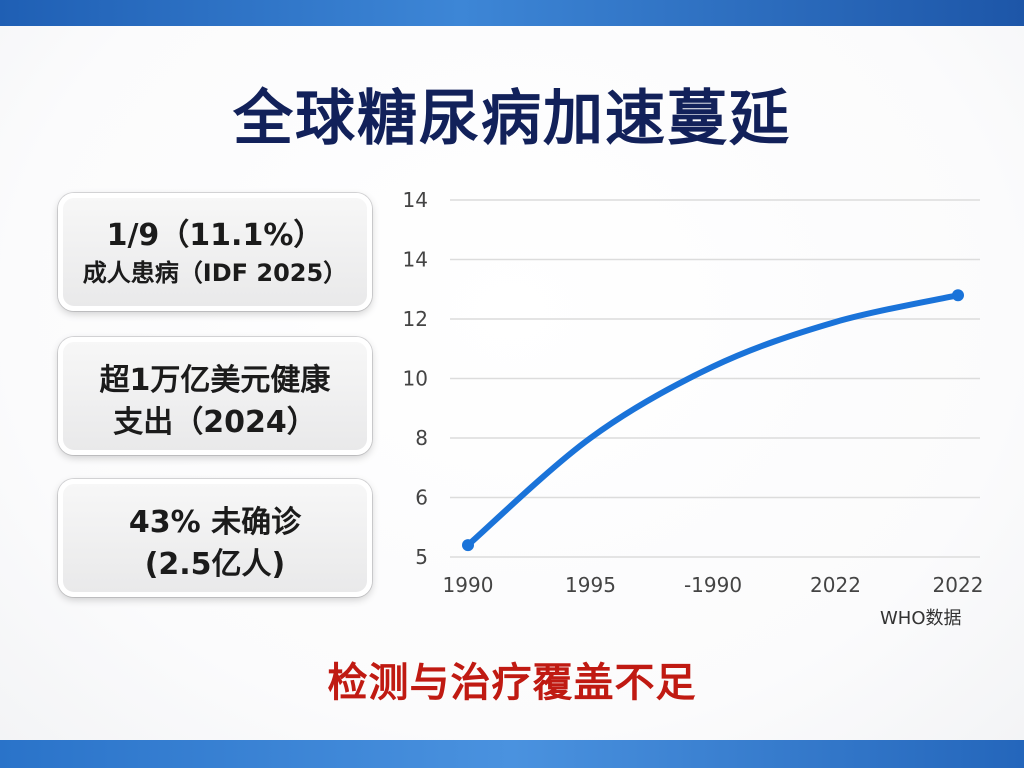 Image resolution: width=1024 pixels, height=768 pixels. I want to click on x-tick-label: 1995, so click(590, 585).